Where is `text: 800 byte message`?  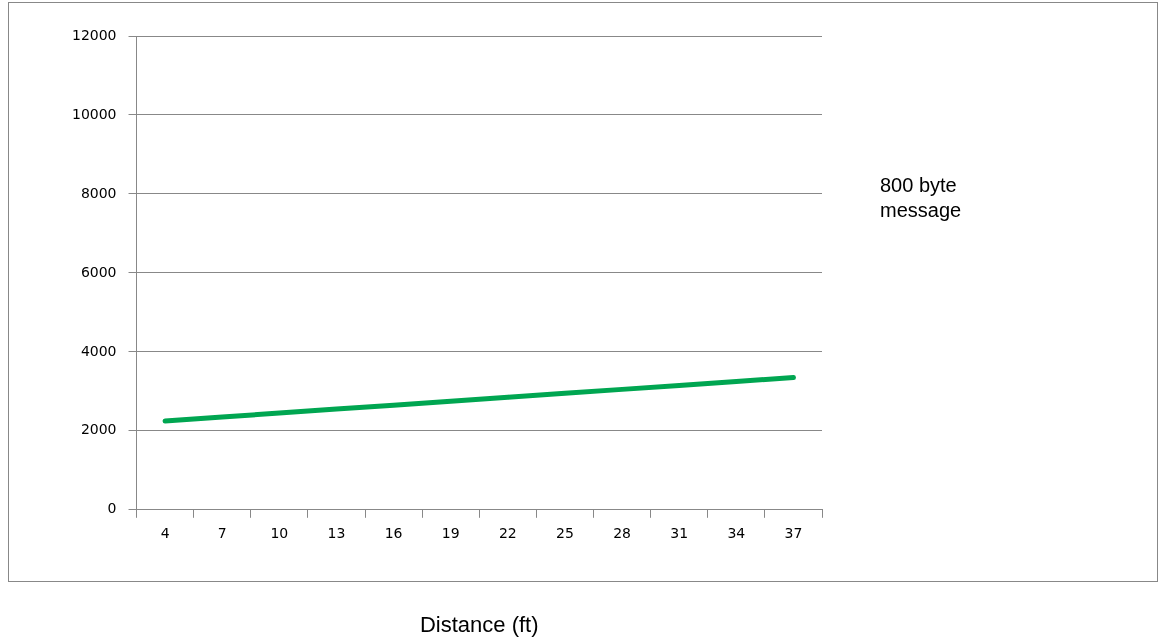
text: 800 byte message is located at coordinates (921, 197).